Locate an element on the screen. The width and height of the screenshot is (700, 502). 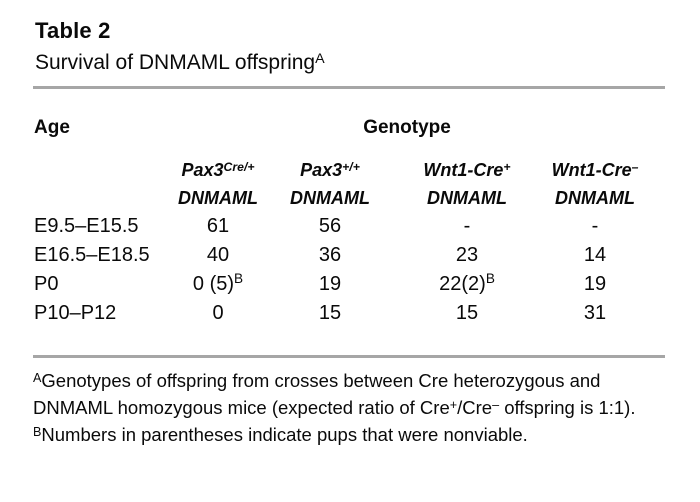
row-age-label: P10–P12 is located at coordinates (75, 313).